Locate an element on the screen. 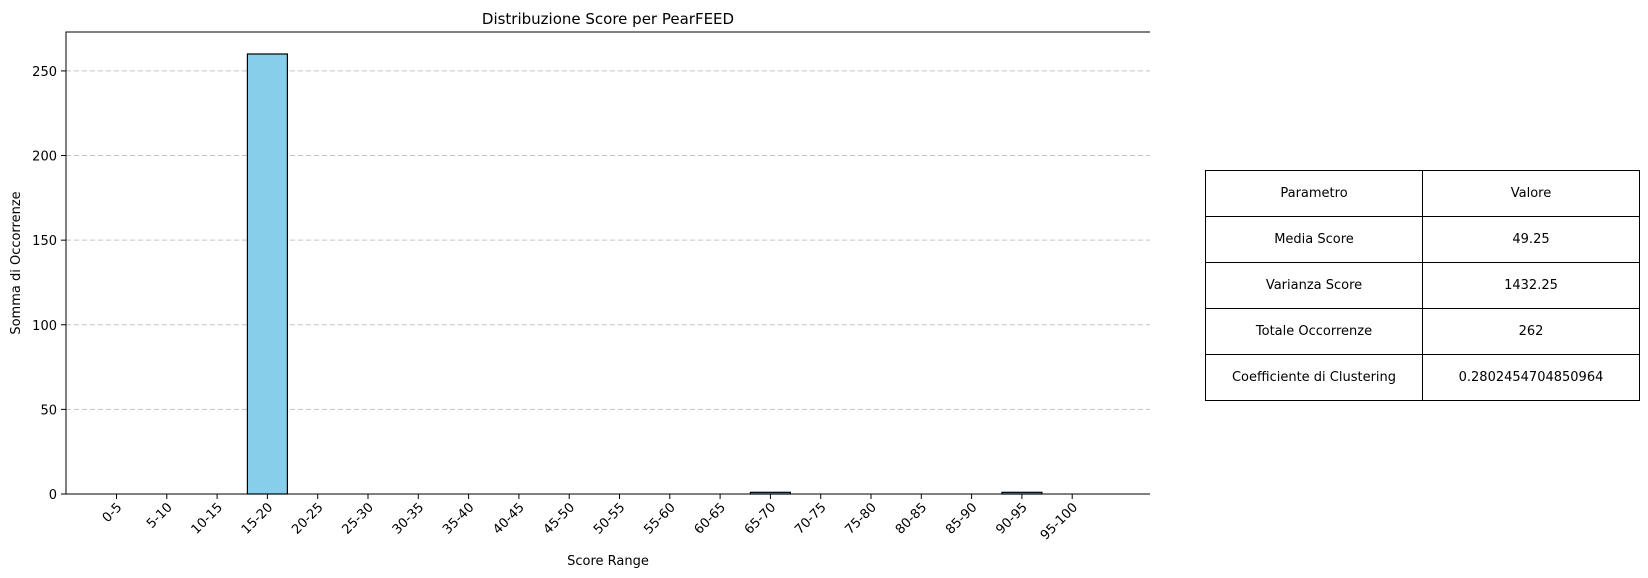 The width and height of the screenshot is (1648, 578). y-tick-label: 50 is located at coordinates (48, 410).